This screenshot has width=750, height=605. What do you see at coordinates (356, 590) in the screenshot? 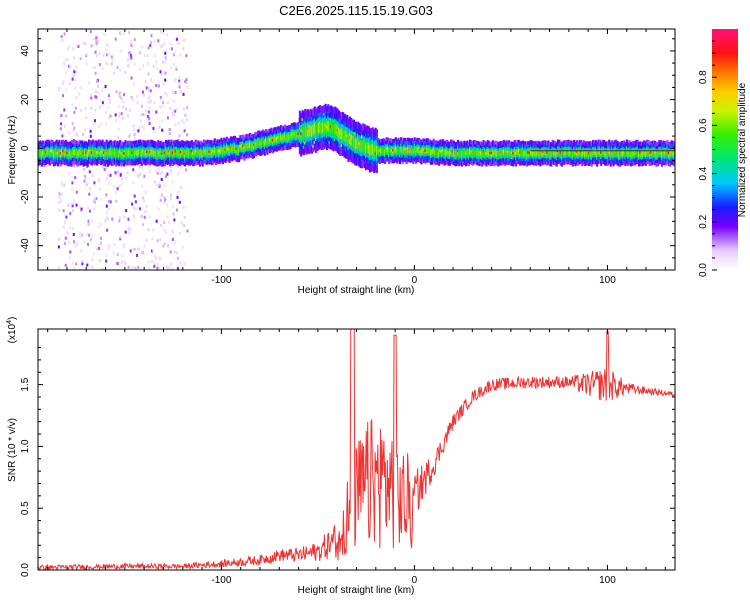
I see `snr-xlabel: Height of straight line (km)` at bounding box center [356, 590].